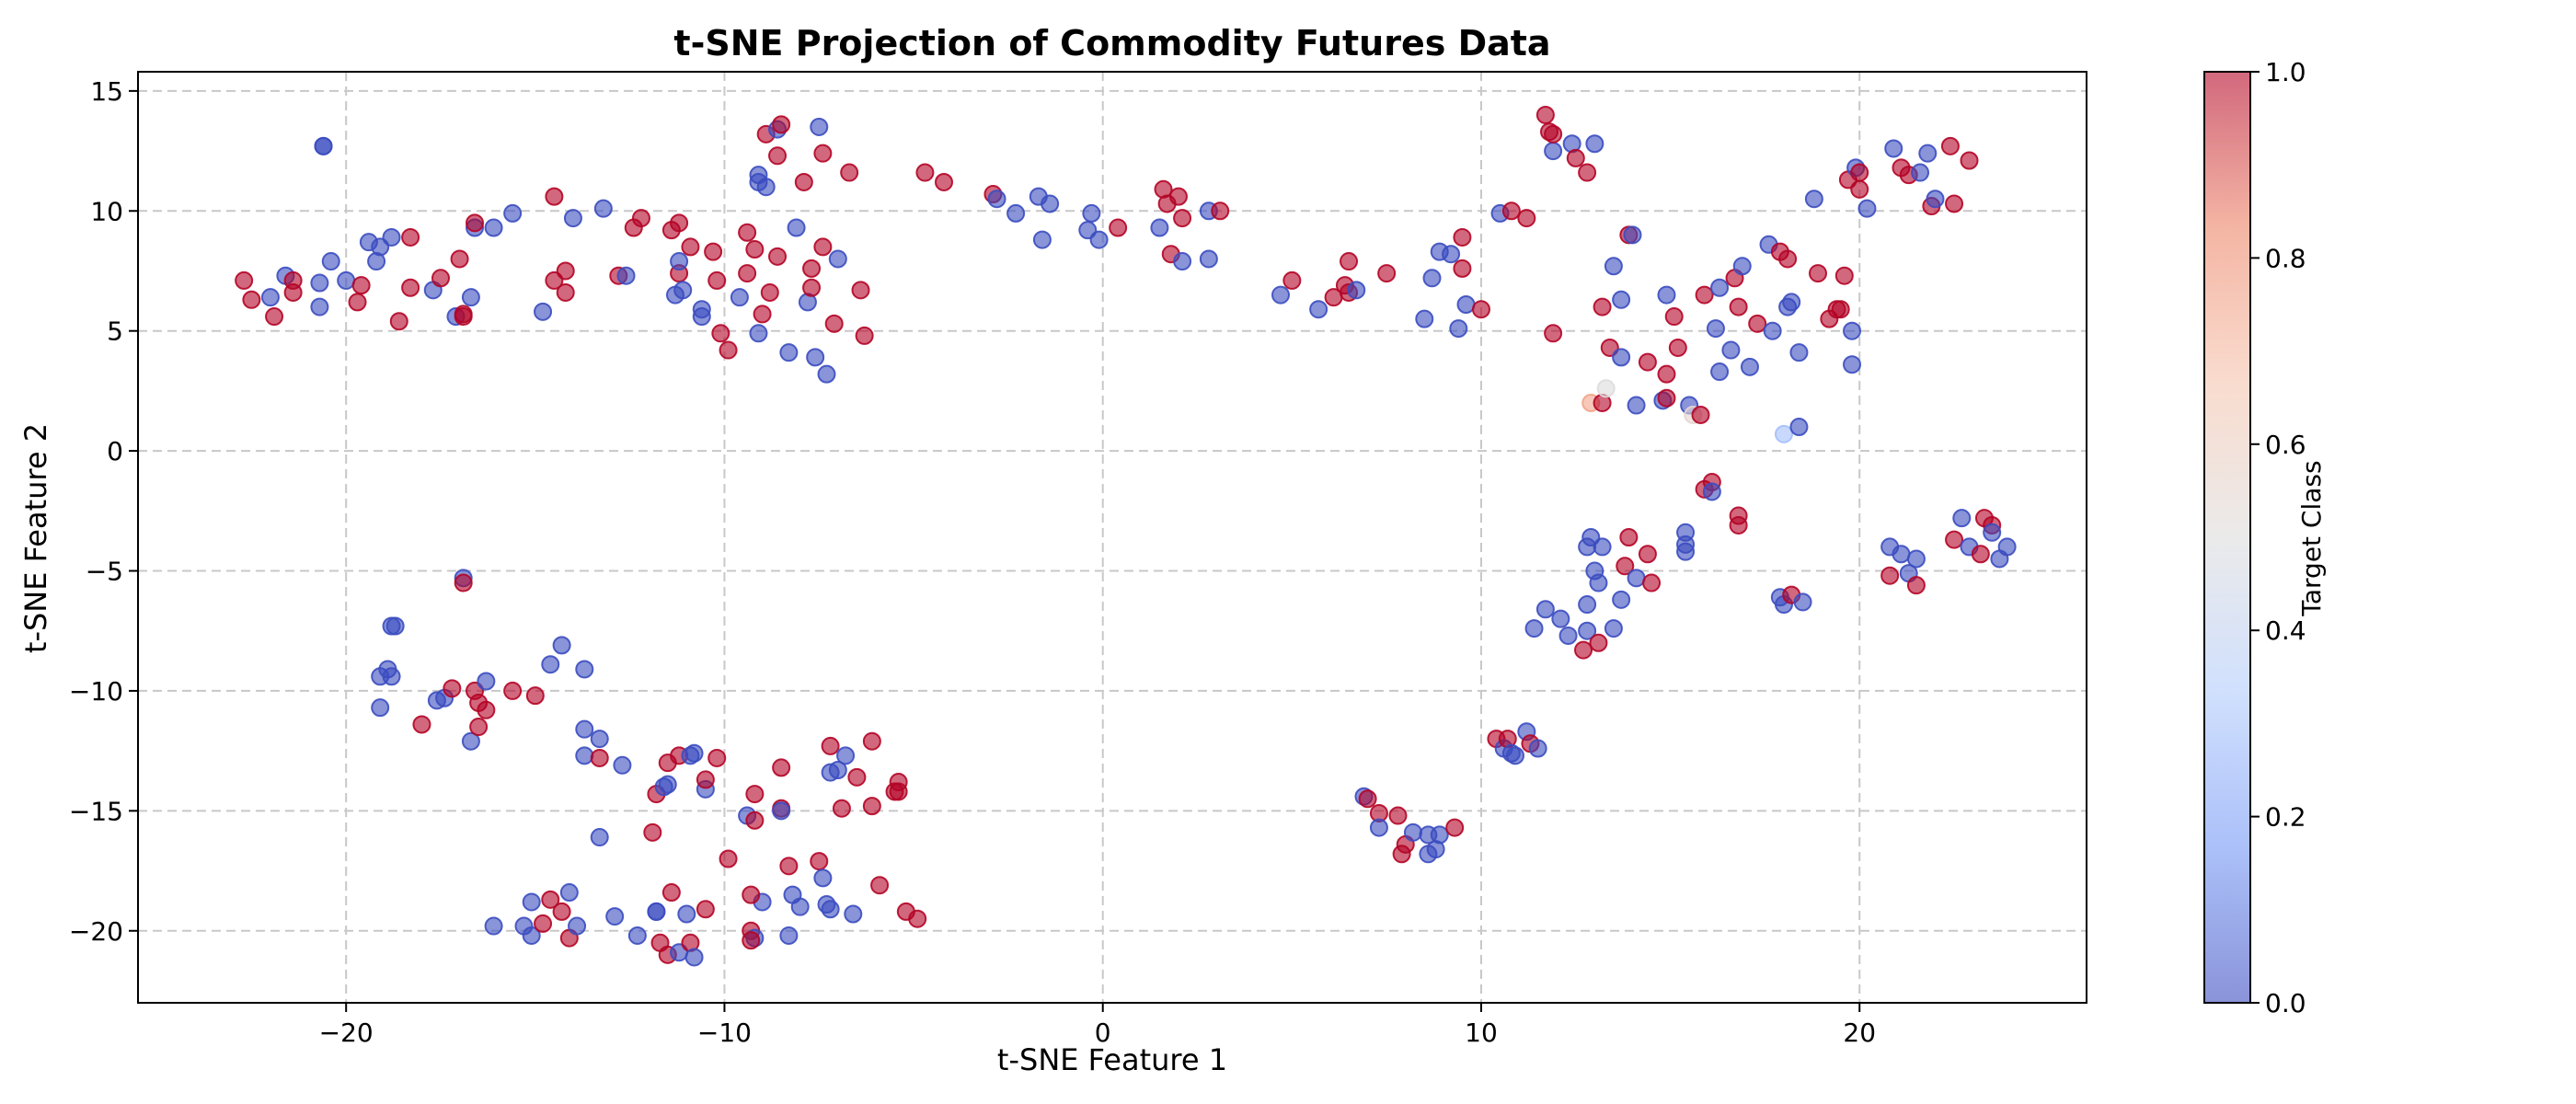 The width and height of the screenshot is (2576, 1104). Describe the element at coordinates (104, 572) in the screenshot. I see `y-tick-label: −5` at that location.